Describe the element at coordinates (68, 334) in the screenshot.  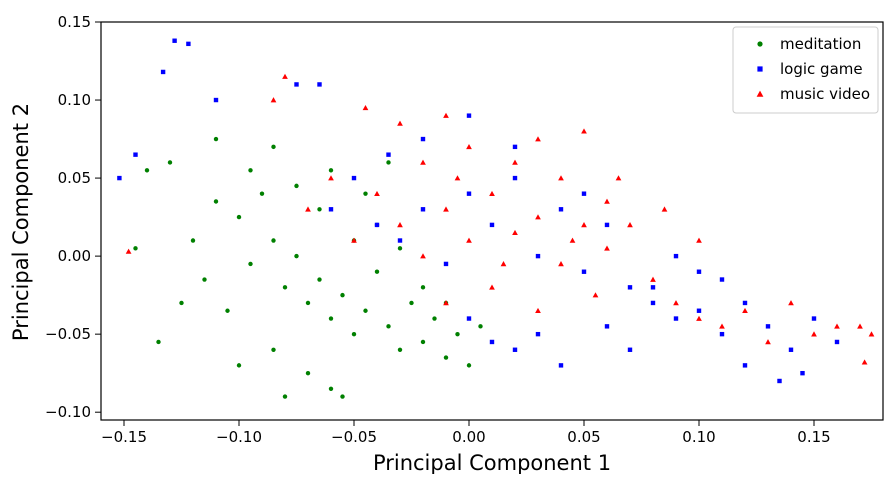
I see `y-tick-label: −0.05` at that location.